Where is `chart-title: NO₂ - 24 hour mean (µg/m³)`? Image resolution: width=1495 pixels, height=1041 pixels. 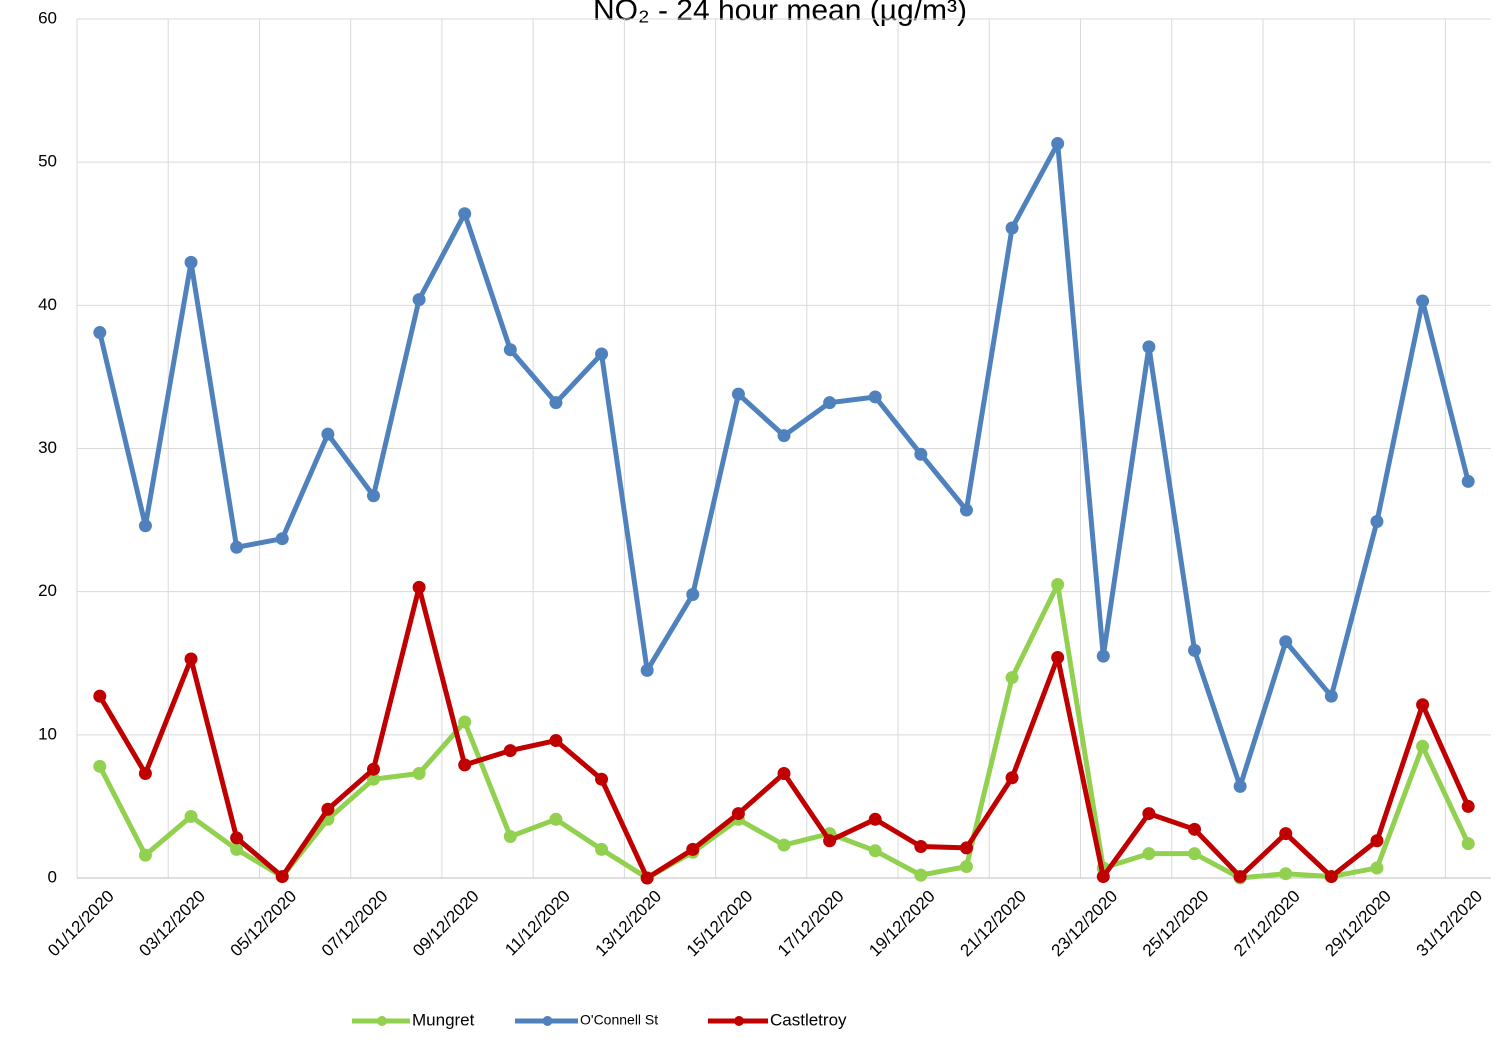
chart-title: NO₂ - 24 hour mean (µg/m³) is located at coordinates (780, 13).